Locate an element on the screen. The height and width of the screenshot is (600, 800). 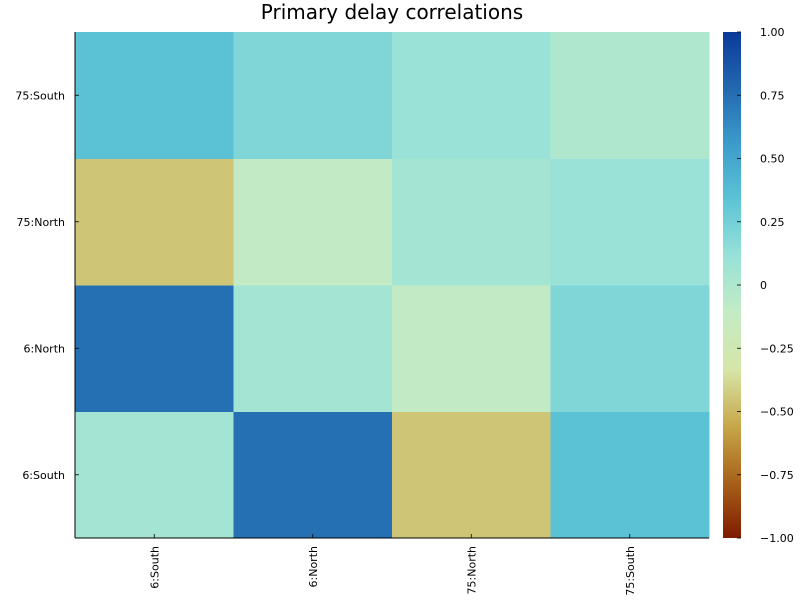
colorbar-tick-label: −0.25 is located at coordinates (777, 348).